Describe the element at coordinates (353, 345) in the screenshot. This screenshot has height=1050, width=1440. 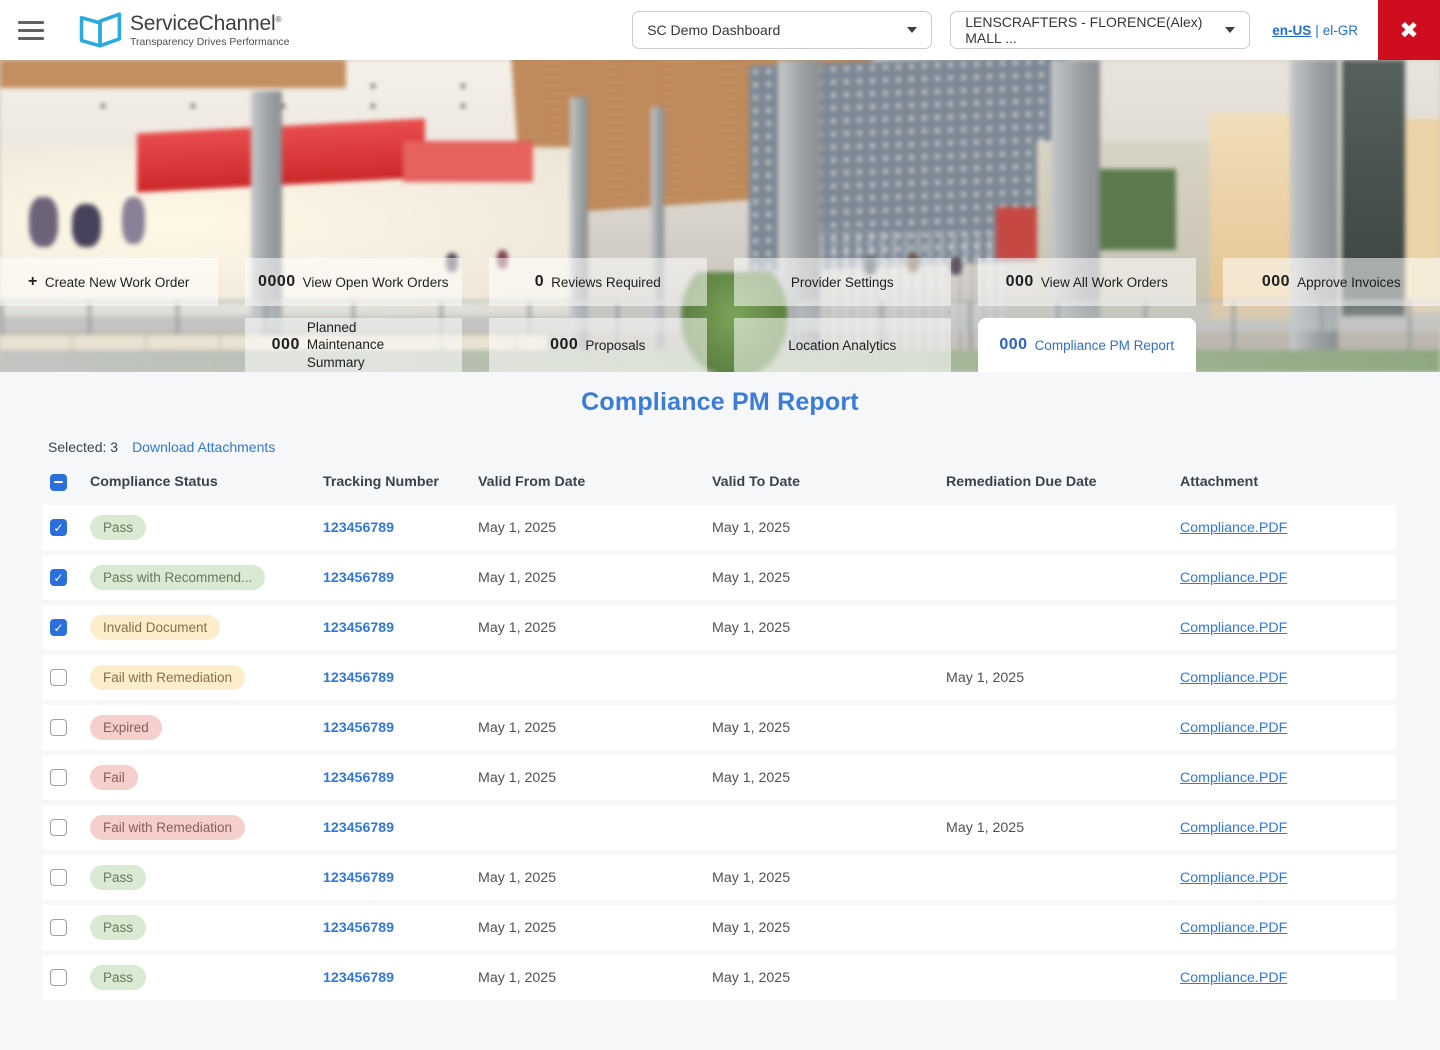
I see `hero-action-planned-maintenance-summary: 000 Planned Maintenance Summary` at that location.